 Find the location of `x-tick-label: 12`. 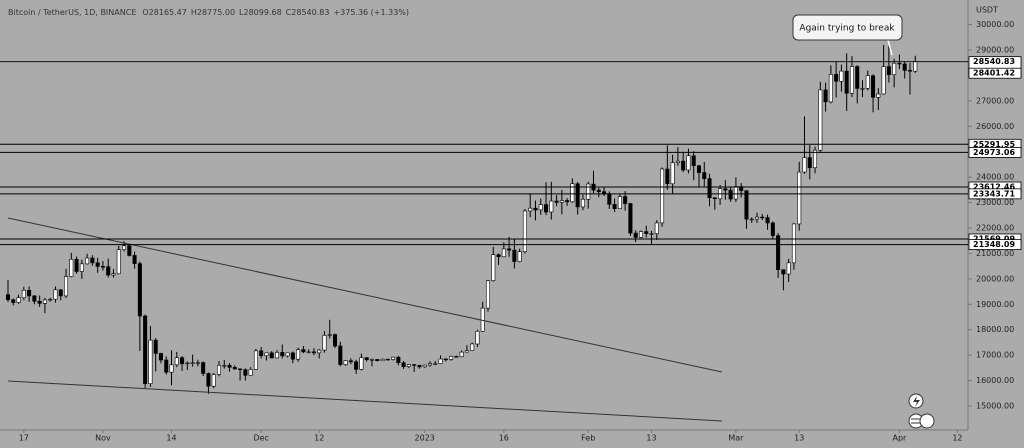

x-tick-label: 12 is located at coordinates (957, 438).